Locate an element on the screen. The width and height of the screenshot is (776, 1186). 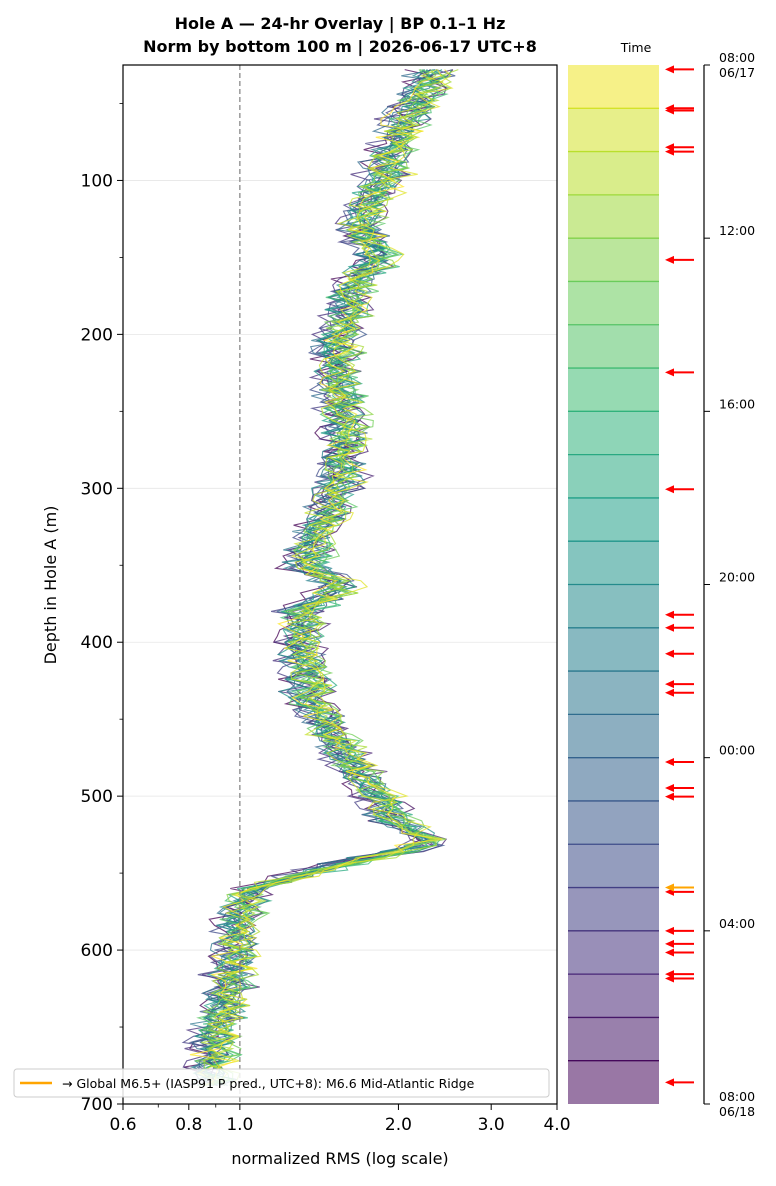
time-tick-date: 06/17 is located at coordinates (737, 72).